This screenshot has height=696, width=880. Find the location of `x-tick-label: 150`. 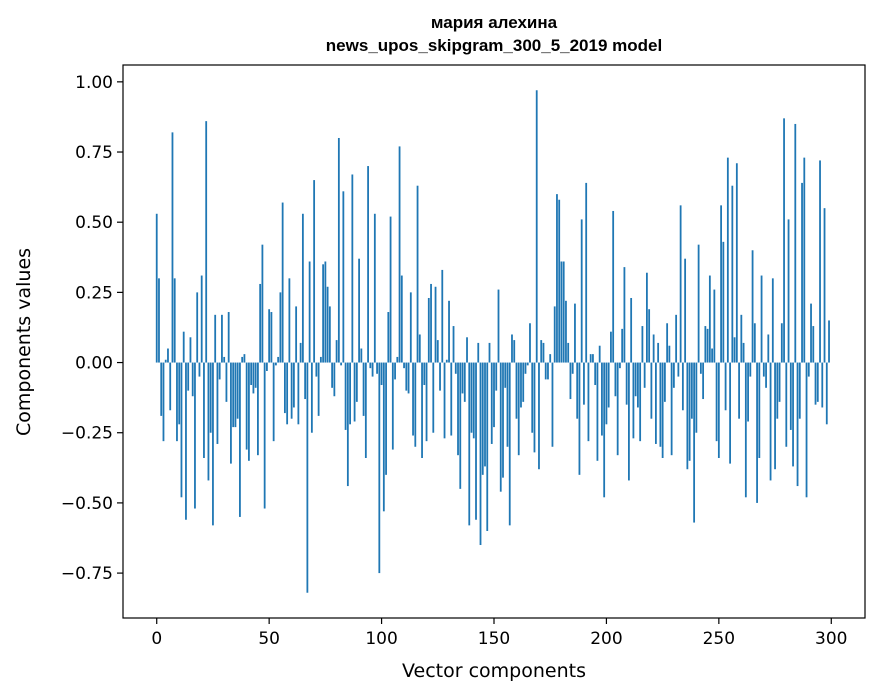

x-tick-label: 150 is located at coordinates (494, 639).